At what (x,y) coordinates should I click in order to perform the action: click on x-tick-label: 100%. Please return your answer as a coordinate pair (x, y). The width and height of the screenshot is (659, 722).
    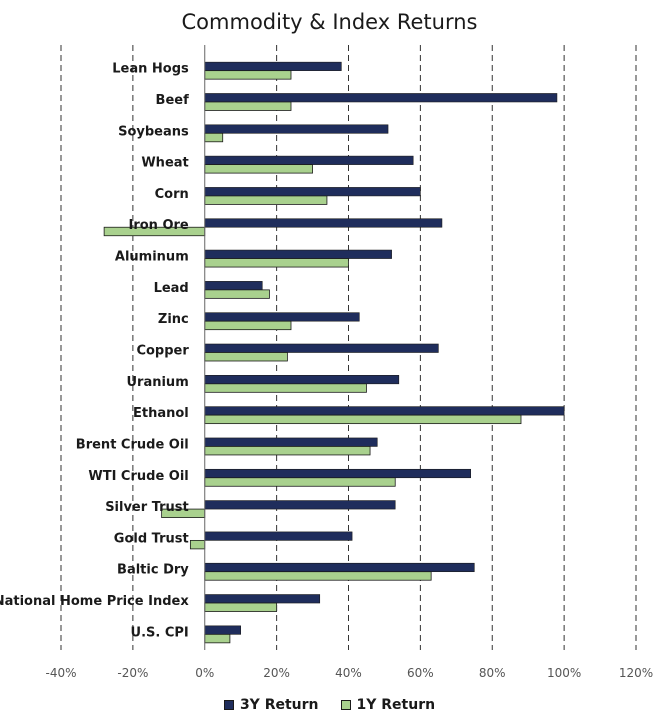
    Looking at the image, I should click on (564, 673).